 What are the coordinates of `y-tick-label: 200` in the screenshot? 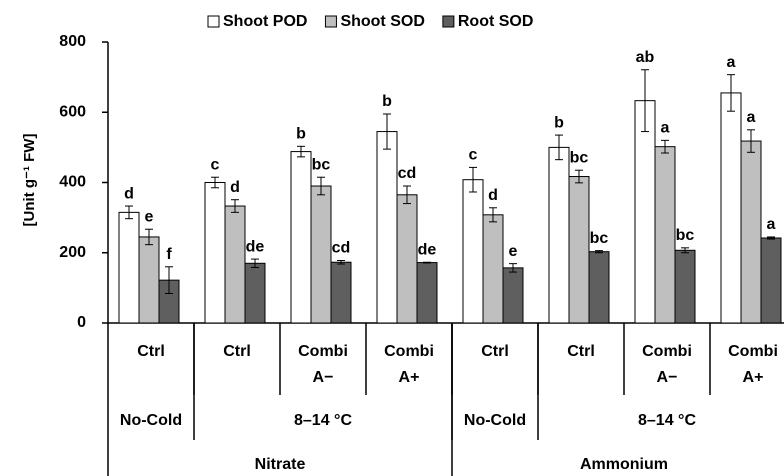 It's located at (72, 252).